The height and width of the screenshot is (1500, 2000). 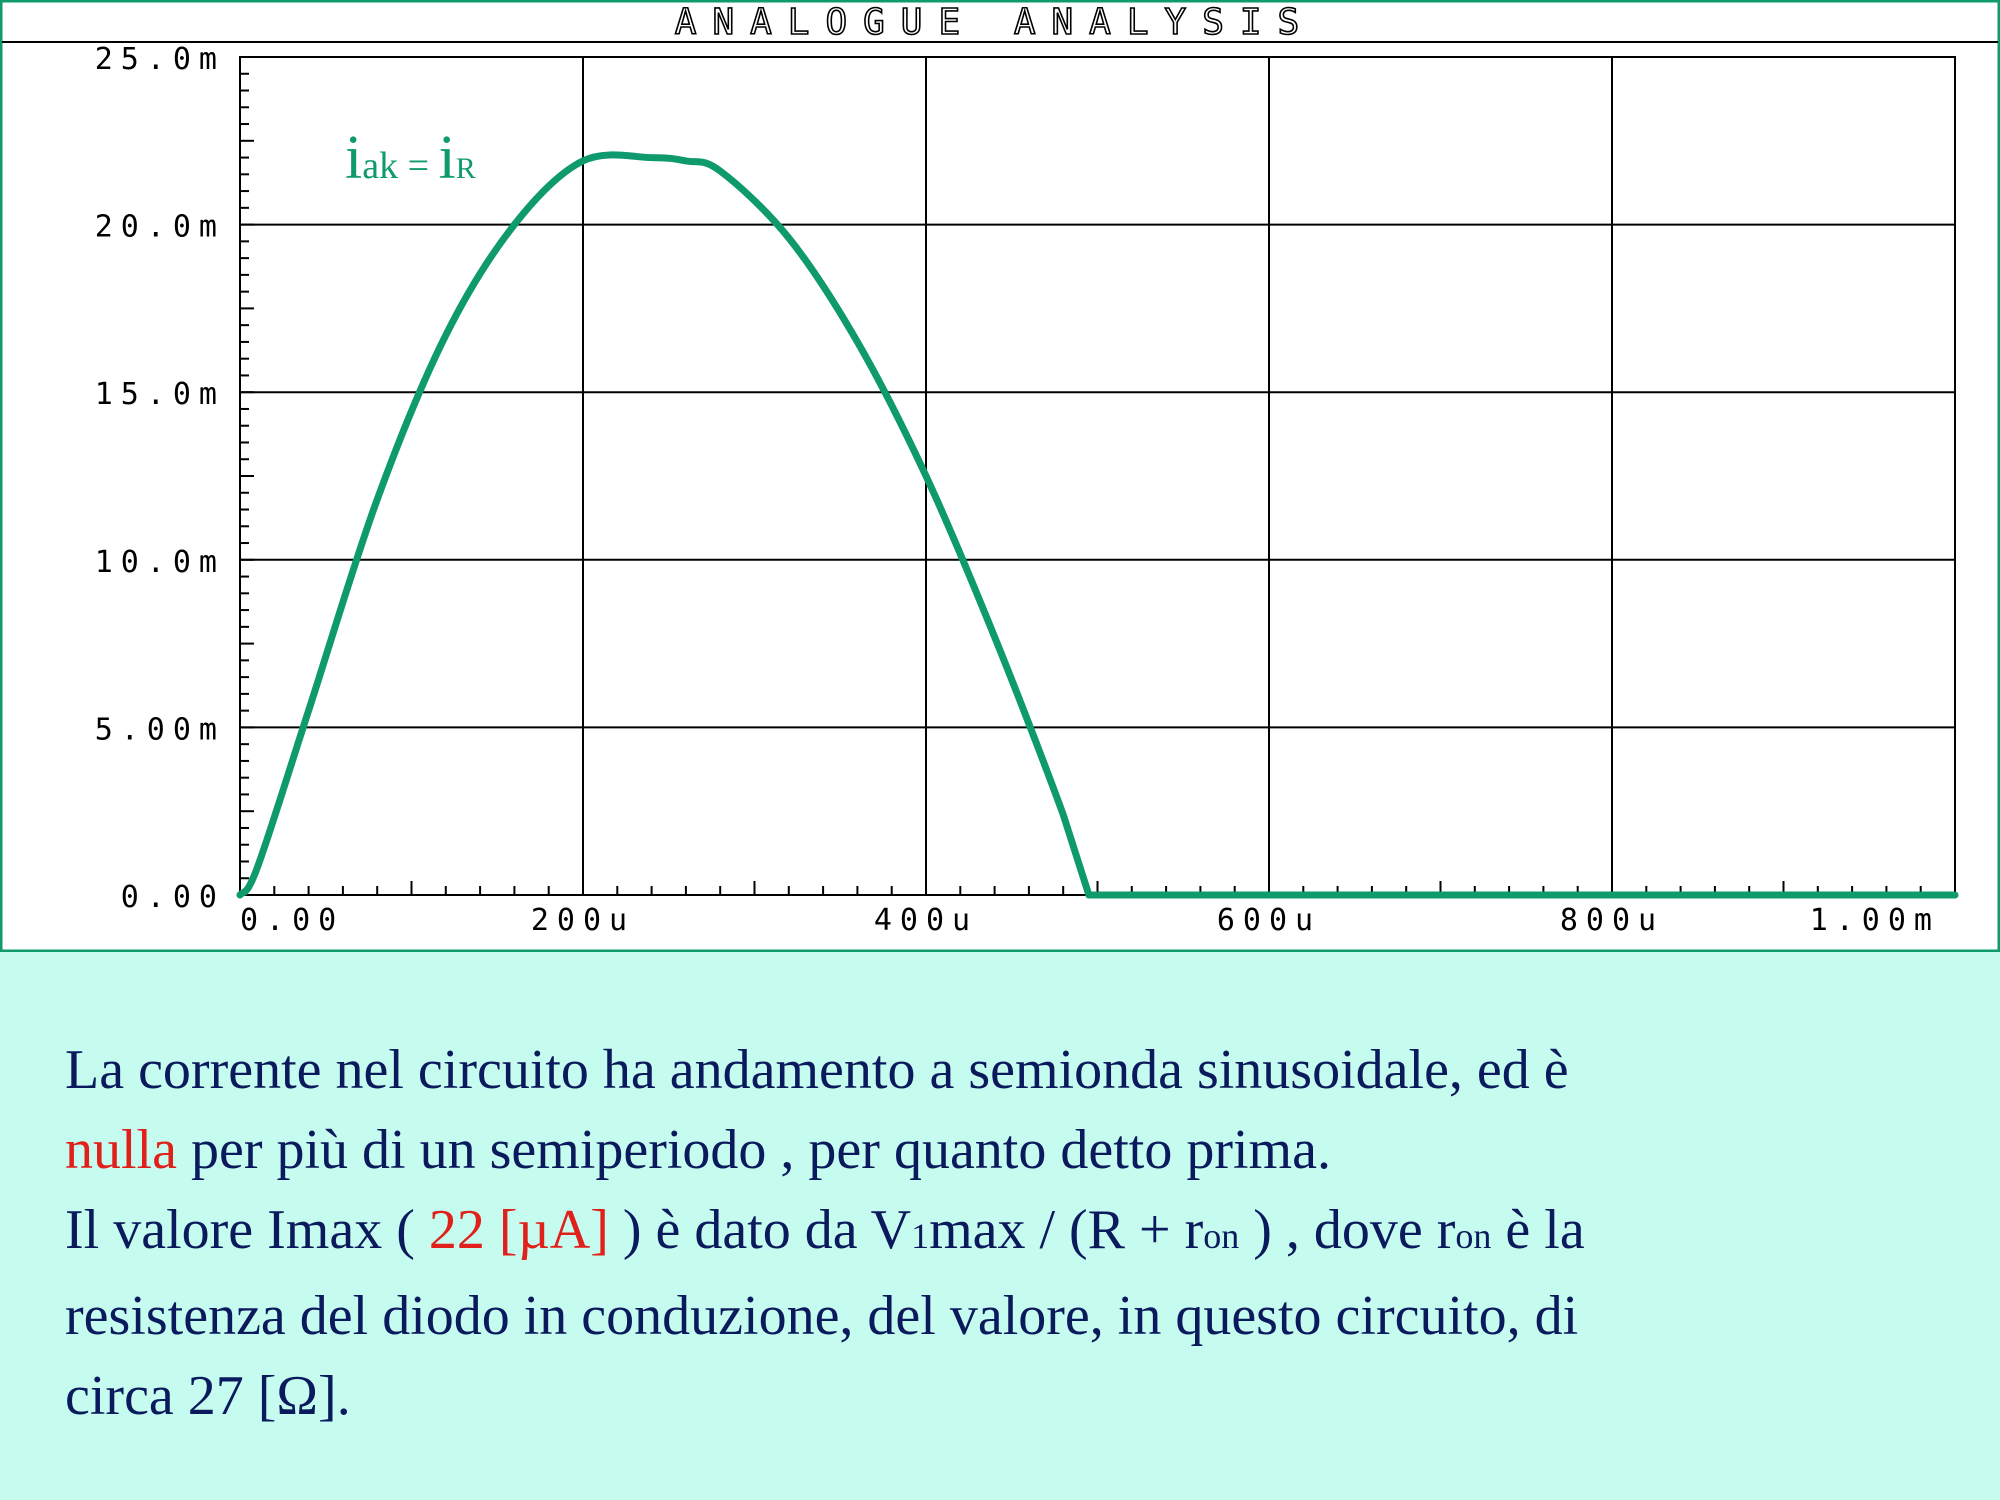 What do you see at coordinates (1612, 920) in the screenshot?
I see `x-tick-label: 800u` at bounding box center [1612, 920].